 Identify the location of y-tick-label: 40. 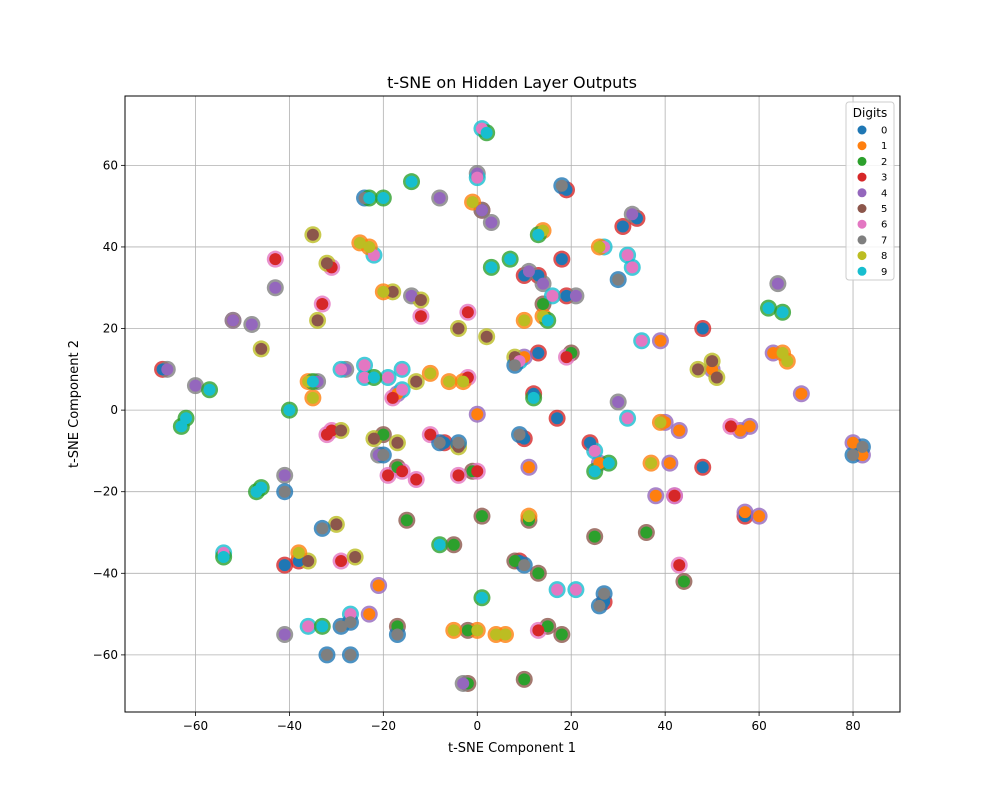
(110, 247).